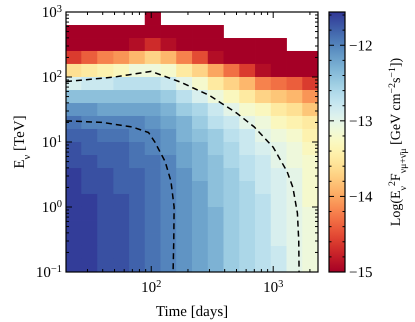  What do you see at coordinates (49, 272) in the screenshot?
I see `y-tick-label: 10$^{−1}$` at bounding box center [49, 272].